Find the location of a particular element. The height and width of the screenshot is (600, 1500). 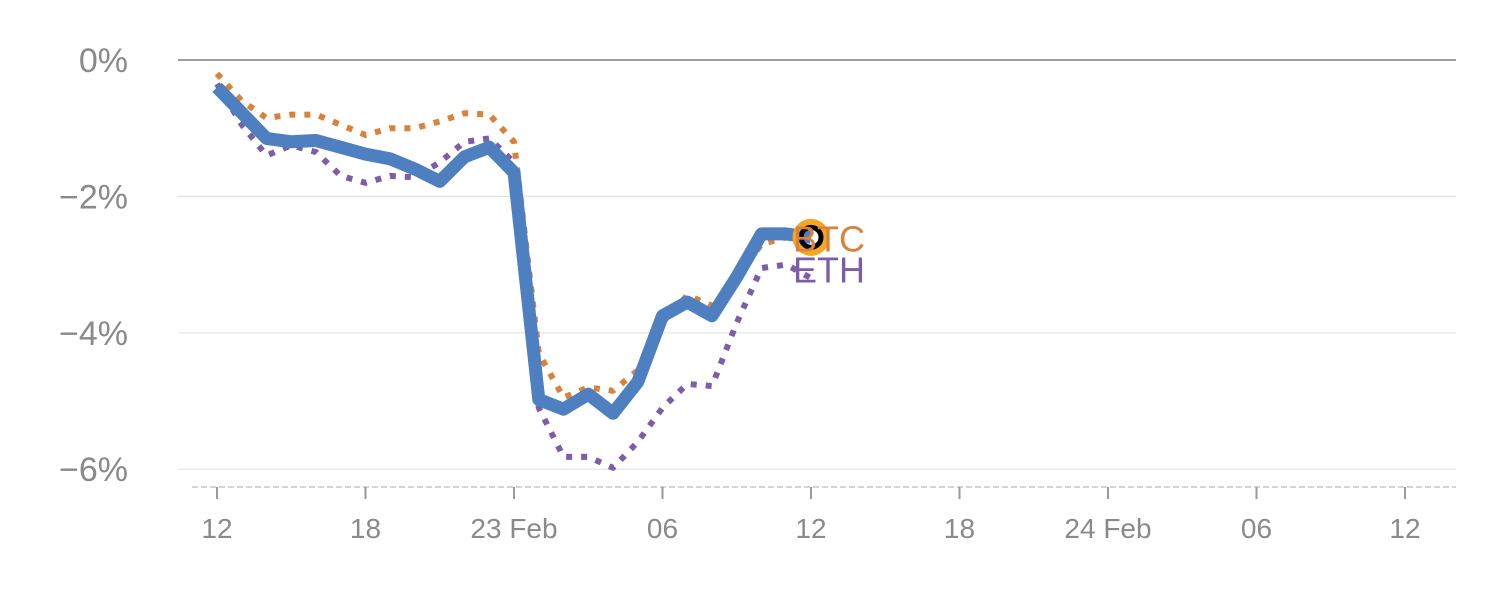

y-tick-label: −6% is located at coordinates (93, 470).